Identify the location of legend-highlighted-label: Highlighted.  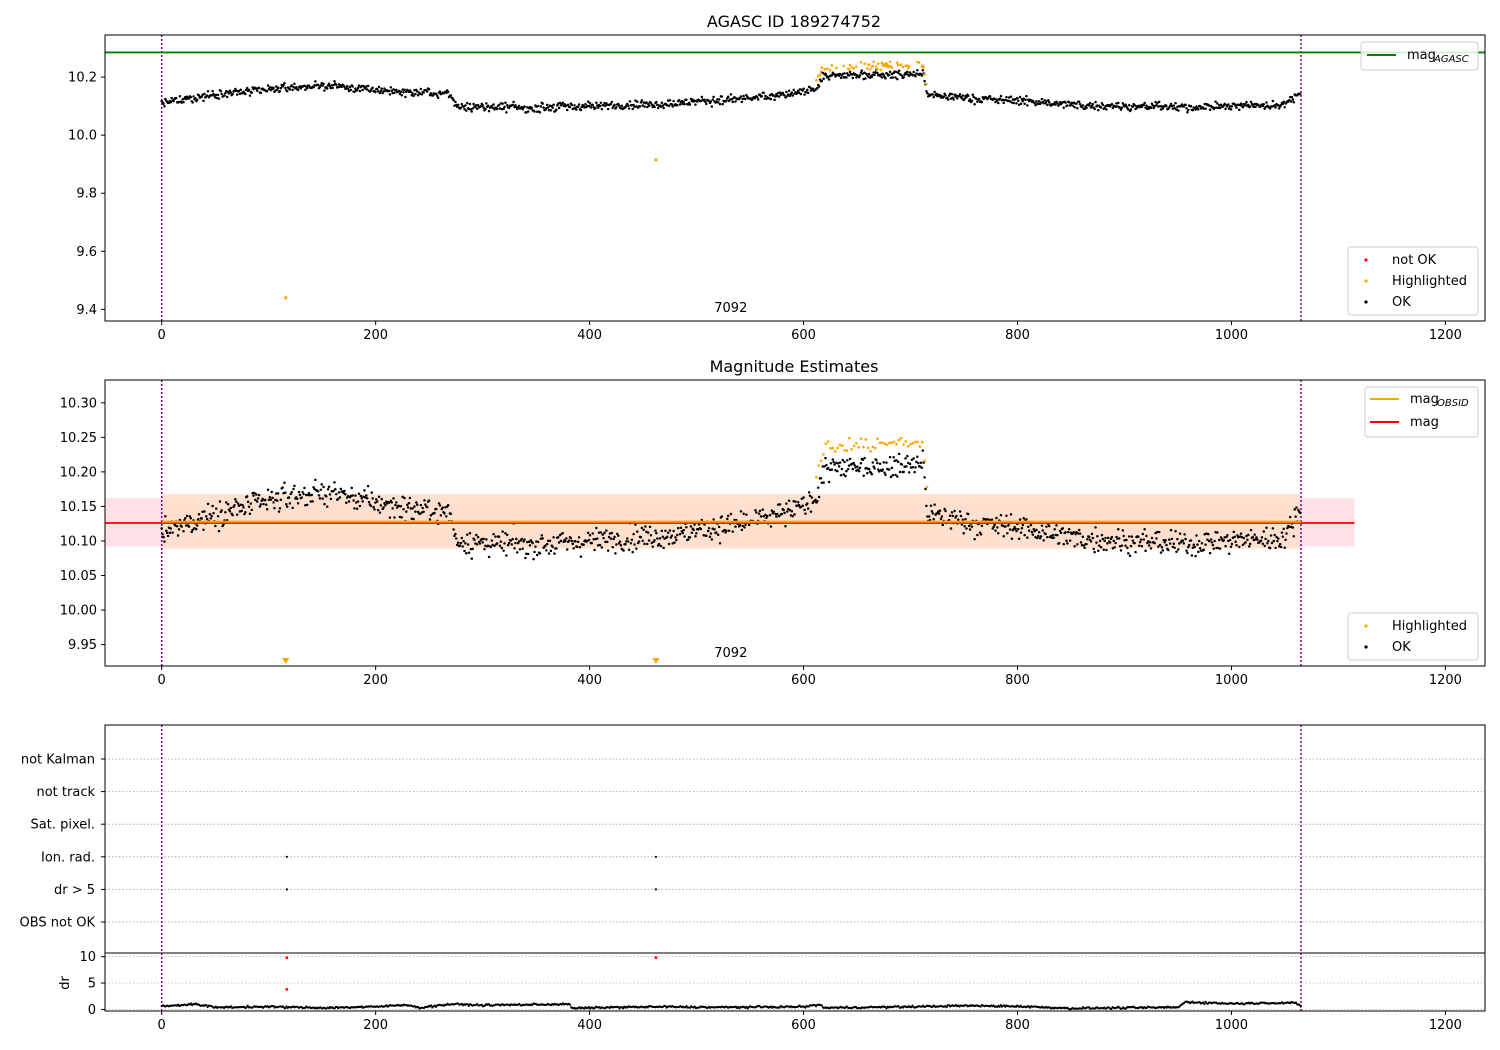
(1429, 626).